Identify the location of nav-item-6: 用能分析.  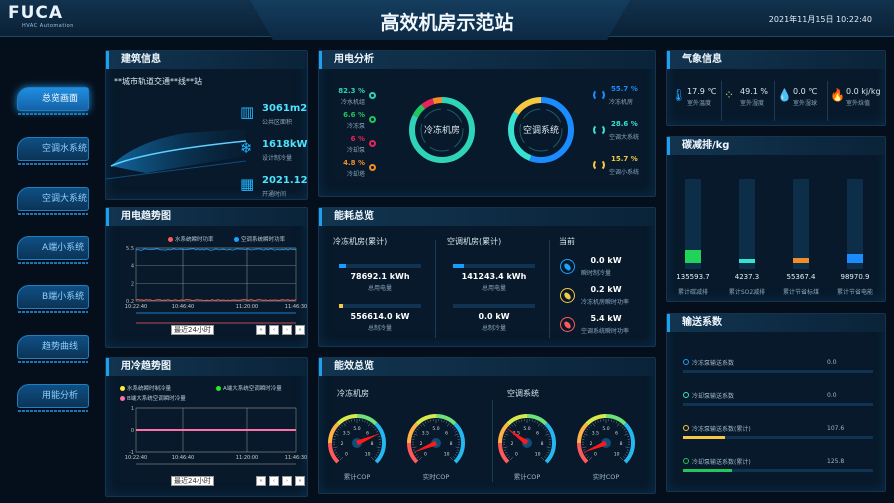
(53, 396).